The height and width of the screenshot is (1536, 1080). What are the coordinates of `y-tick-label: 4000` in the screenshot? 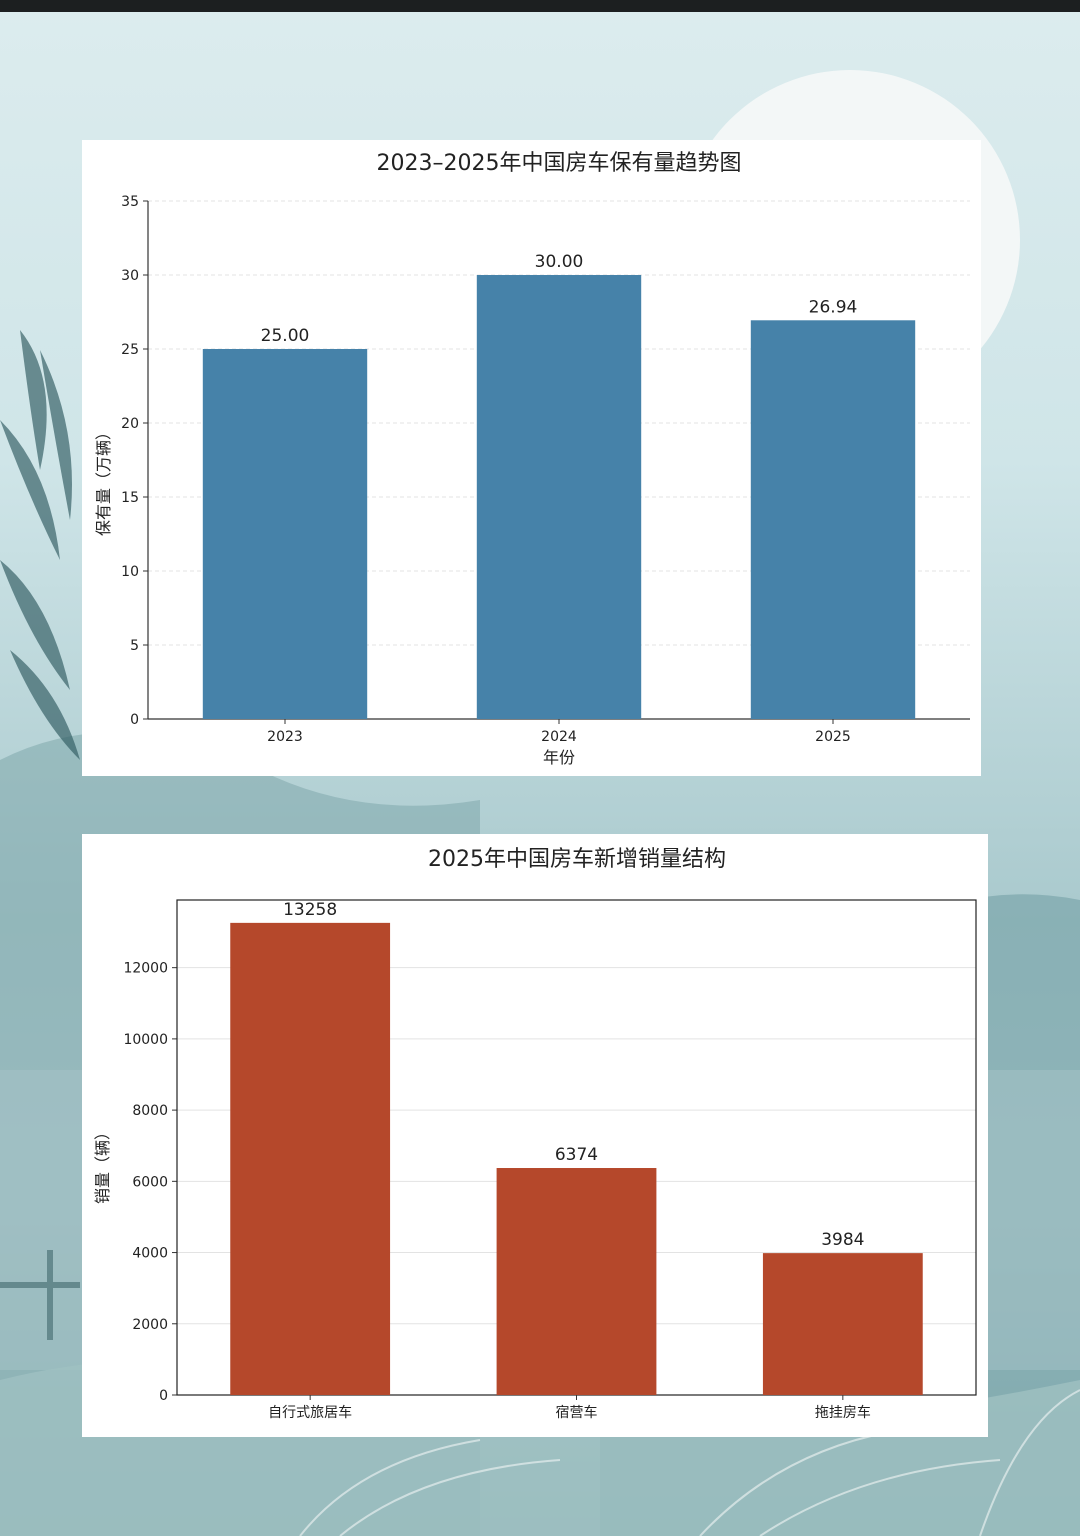 It's located at (150, 1254).